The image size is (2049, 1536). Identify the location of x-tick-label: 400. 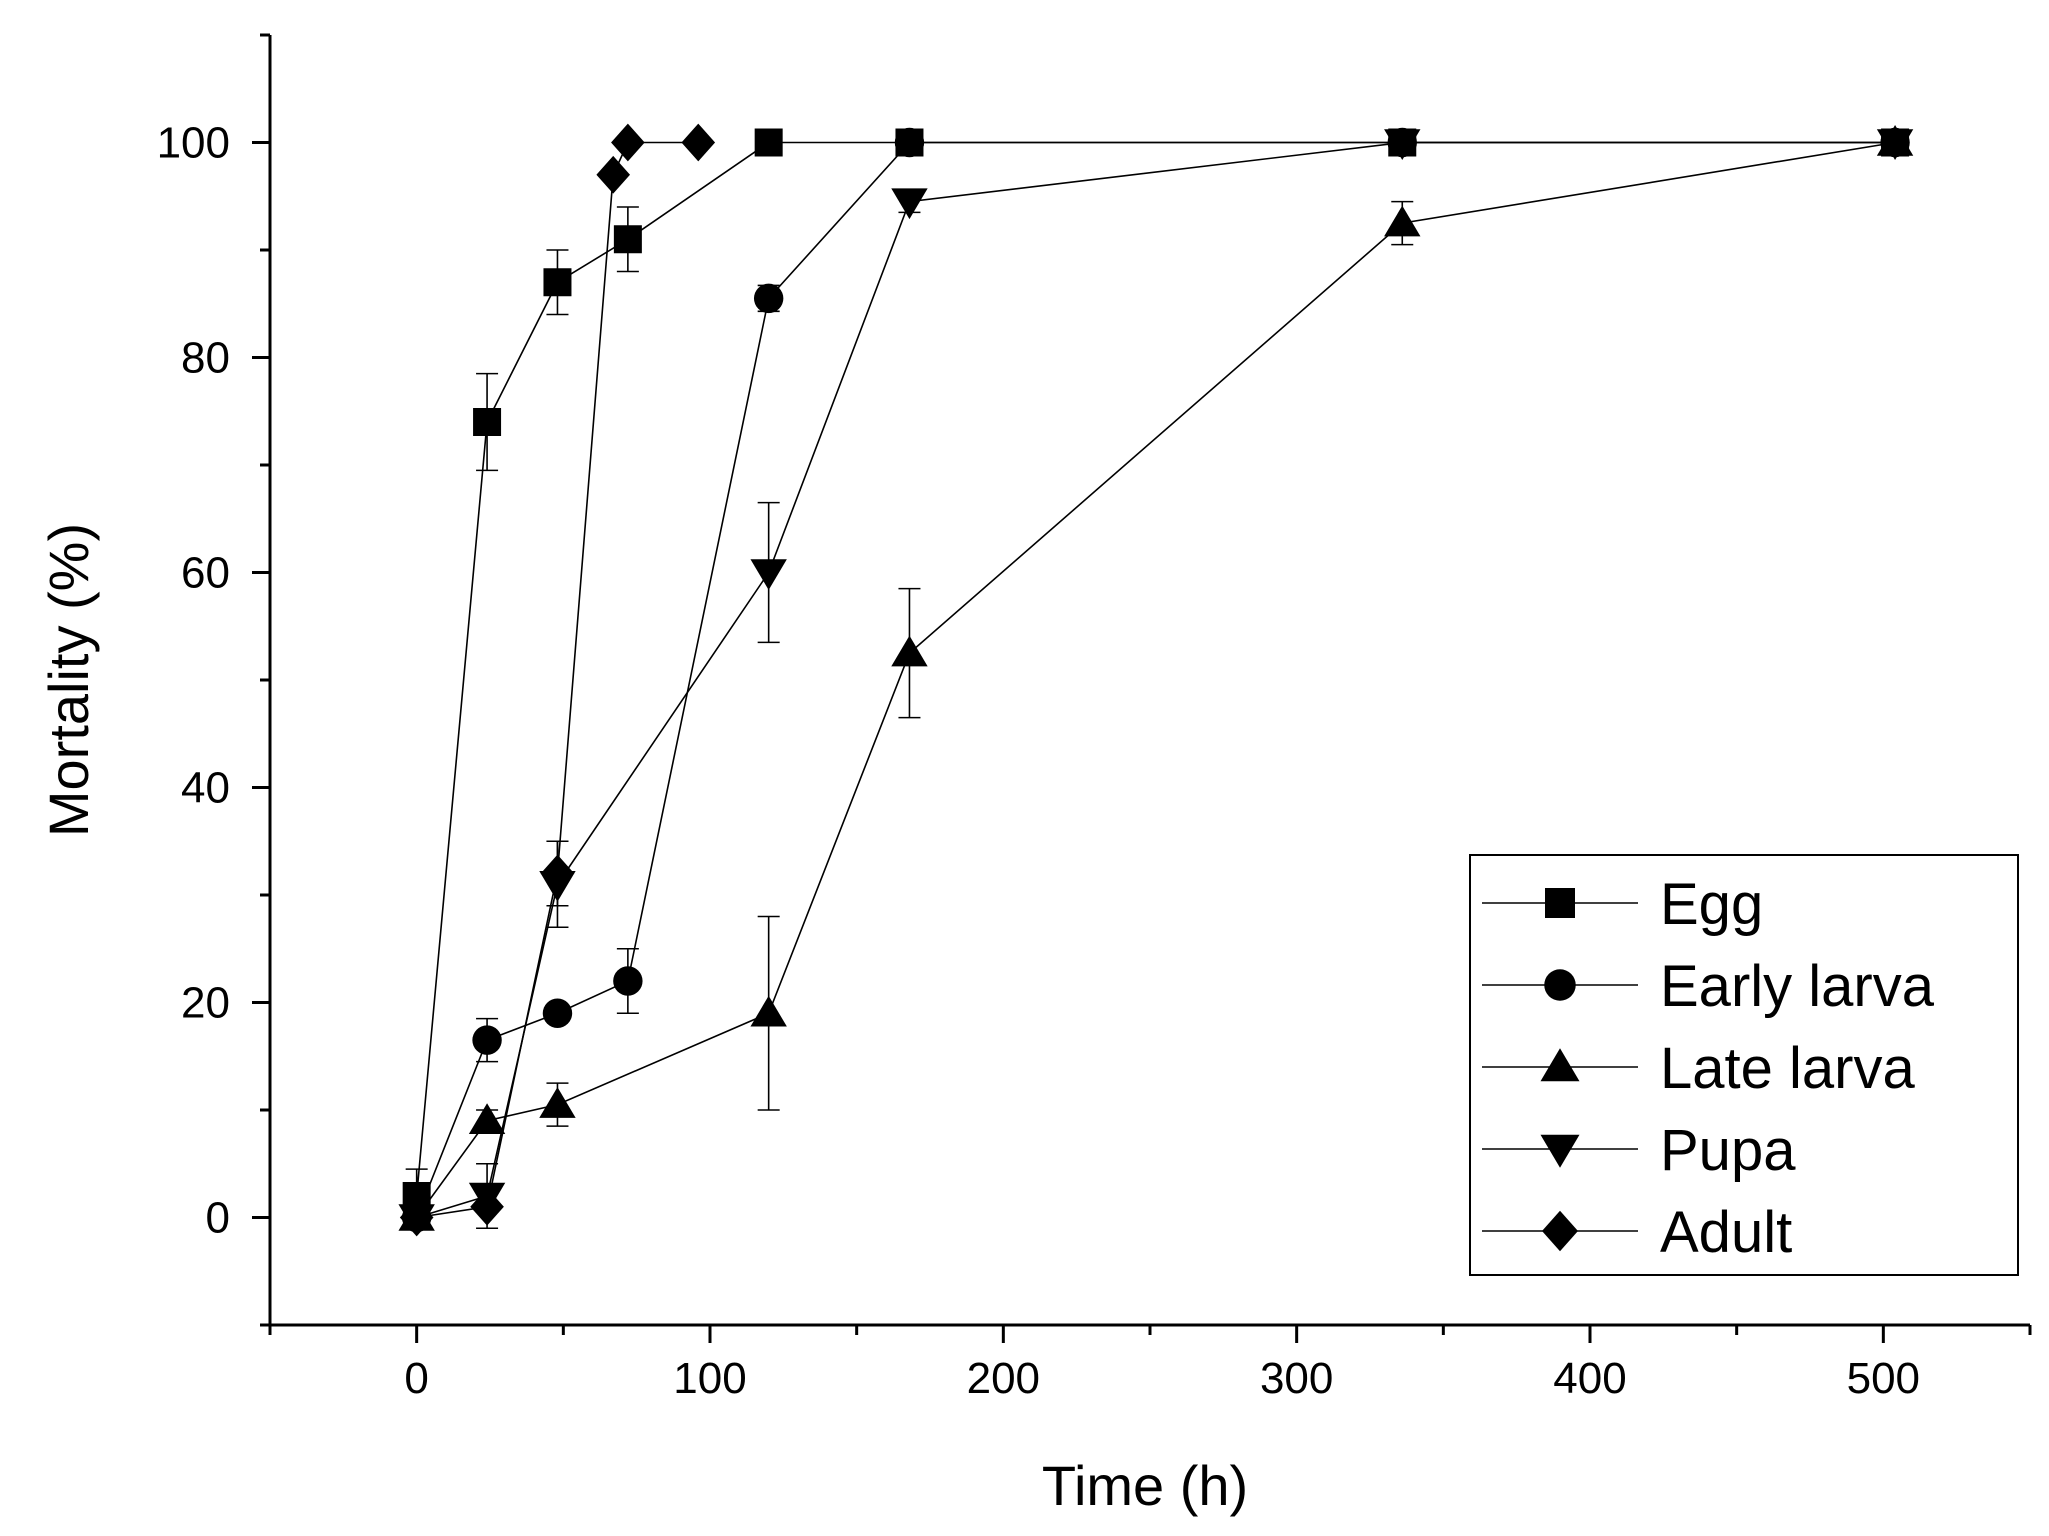
(1589, 1378).